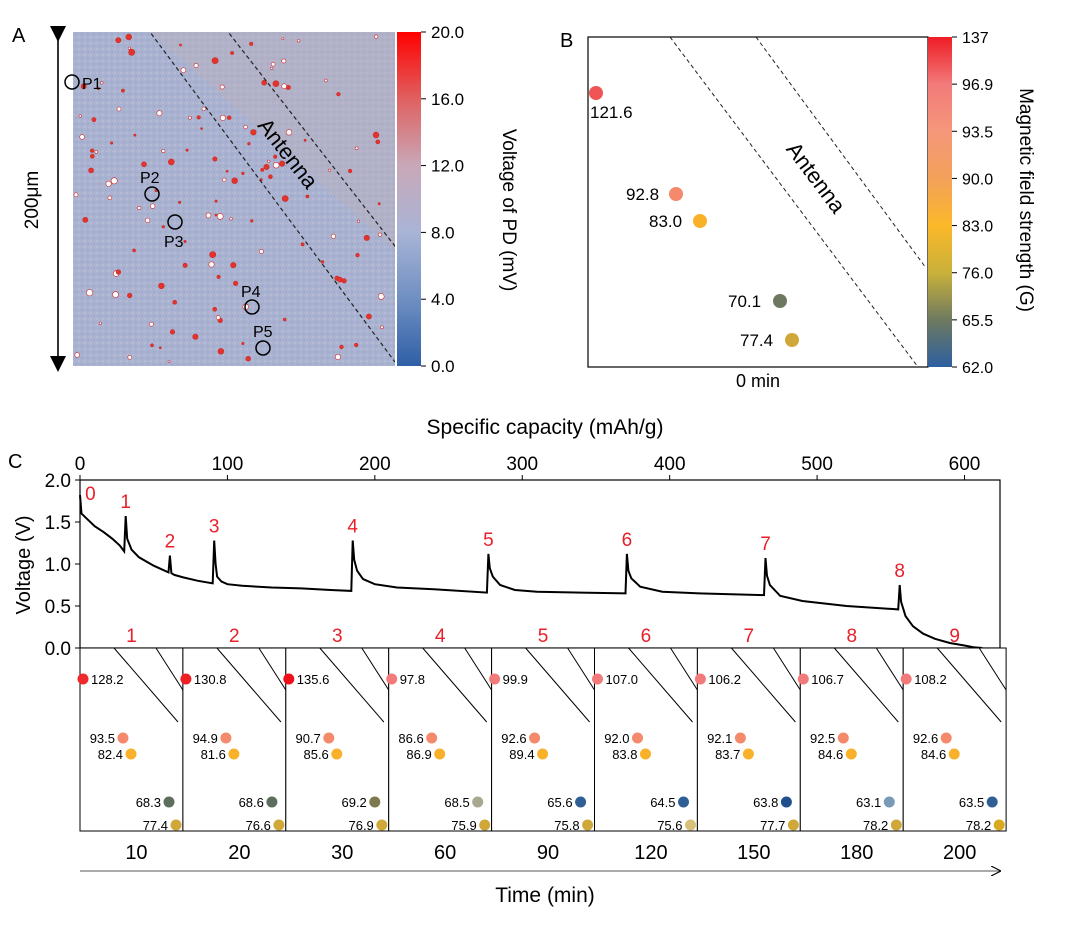 The image size is (1080, 933). I want to click on snapshot-value: 75.9, so click(463, 825).